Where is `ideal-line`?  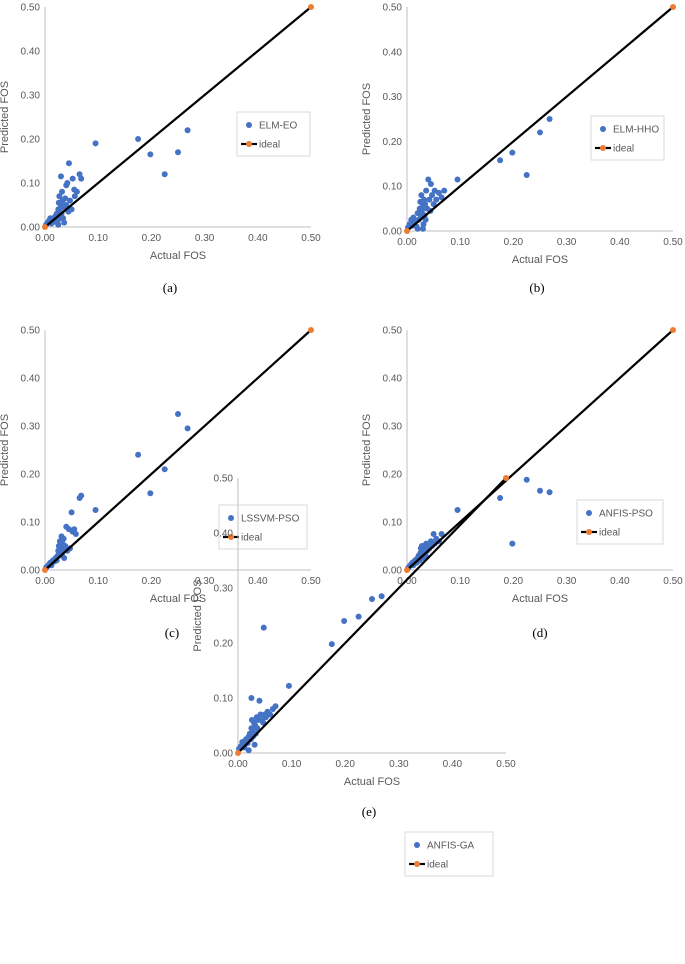 ideal-line is located at coordinates (540, 119).